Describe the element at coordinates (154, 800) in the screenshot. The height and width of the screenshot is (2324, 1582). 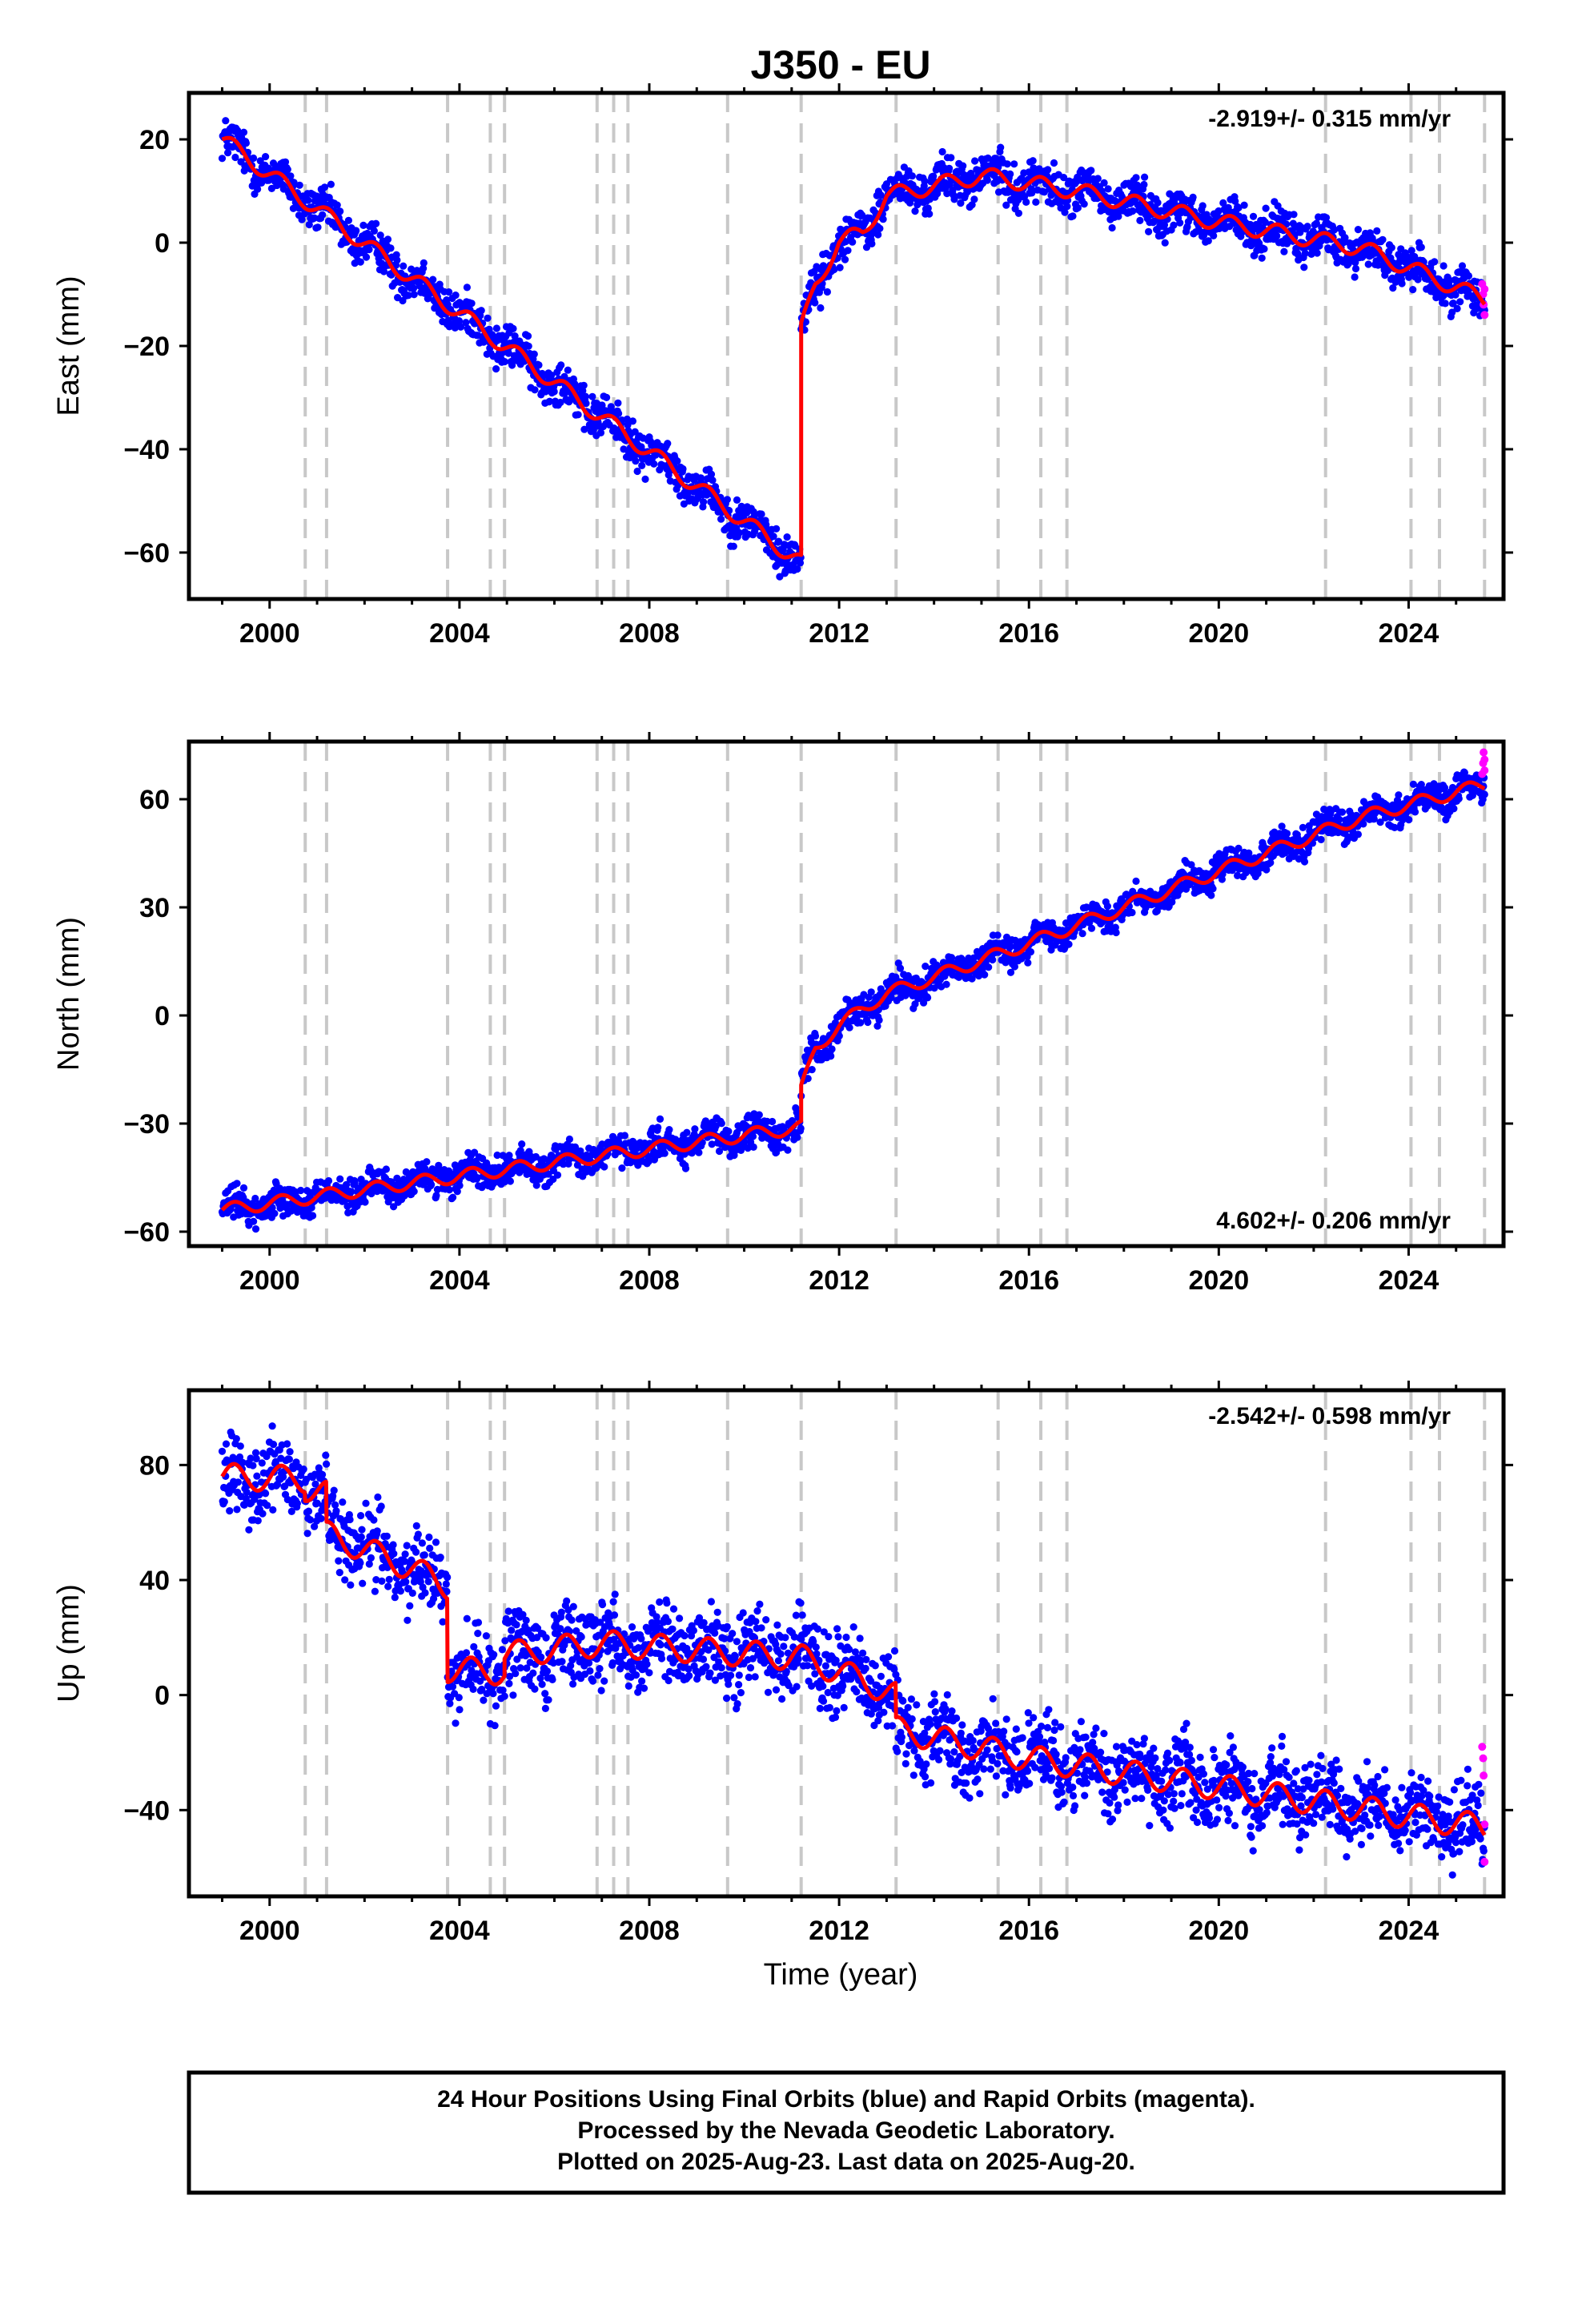
I see `north-y-tick-label: 60` at that location.